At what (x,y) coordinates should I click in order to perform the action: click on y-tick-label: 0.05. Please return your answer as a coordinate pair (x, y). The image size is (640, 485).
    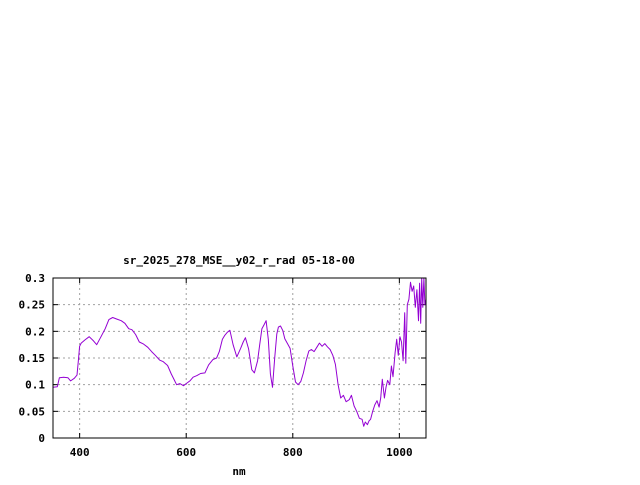
    Looking at the image, I should click on (32, 411).